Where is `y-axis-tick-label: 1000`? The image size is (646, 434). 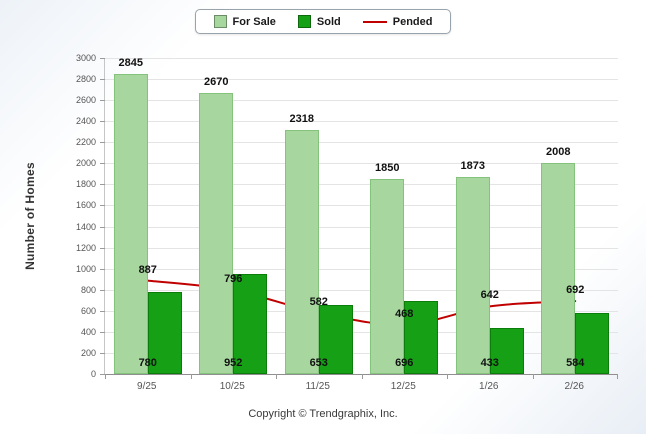
y-axis-tick-label: 1000 is located at coordinates (85, 268).